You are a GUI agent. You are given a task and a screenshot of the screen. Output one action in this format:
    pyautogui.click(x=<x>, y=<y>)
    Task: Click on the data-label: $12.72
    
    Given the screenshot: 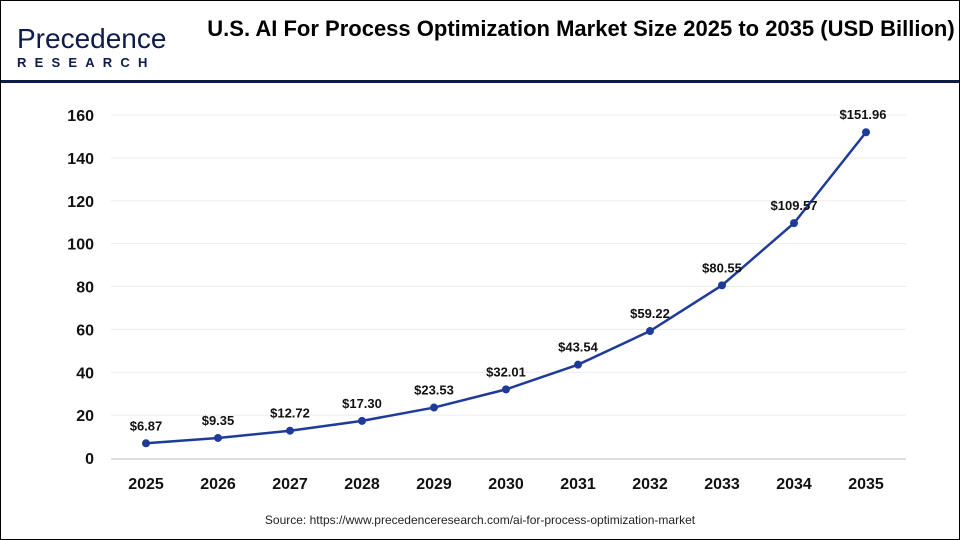 What is the action you would take?
    pyautogui.click(x=290, y=413)
    